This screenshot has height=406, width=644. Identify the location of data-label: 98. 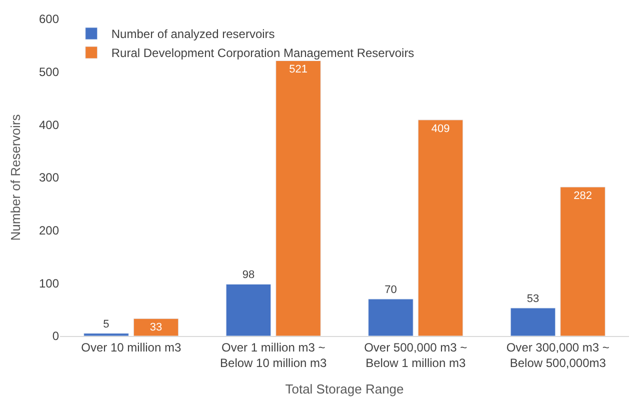
(248, 275).